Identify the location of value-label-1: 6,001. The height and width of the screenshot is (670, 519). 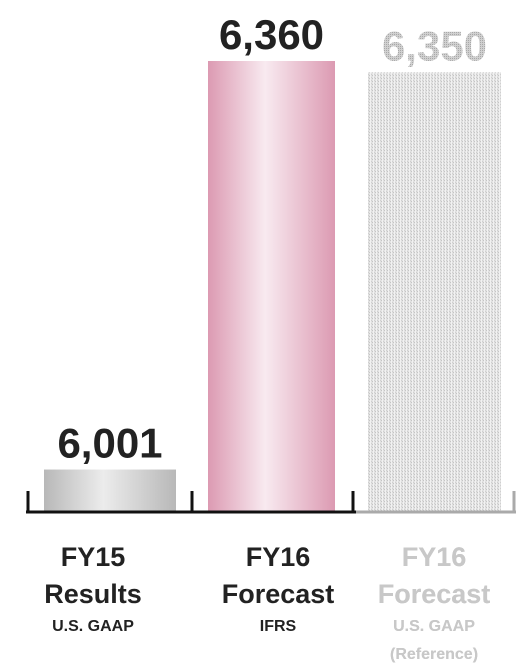
(109, 443).